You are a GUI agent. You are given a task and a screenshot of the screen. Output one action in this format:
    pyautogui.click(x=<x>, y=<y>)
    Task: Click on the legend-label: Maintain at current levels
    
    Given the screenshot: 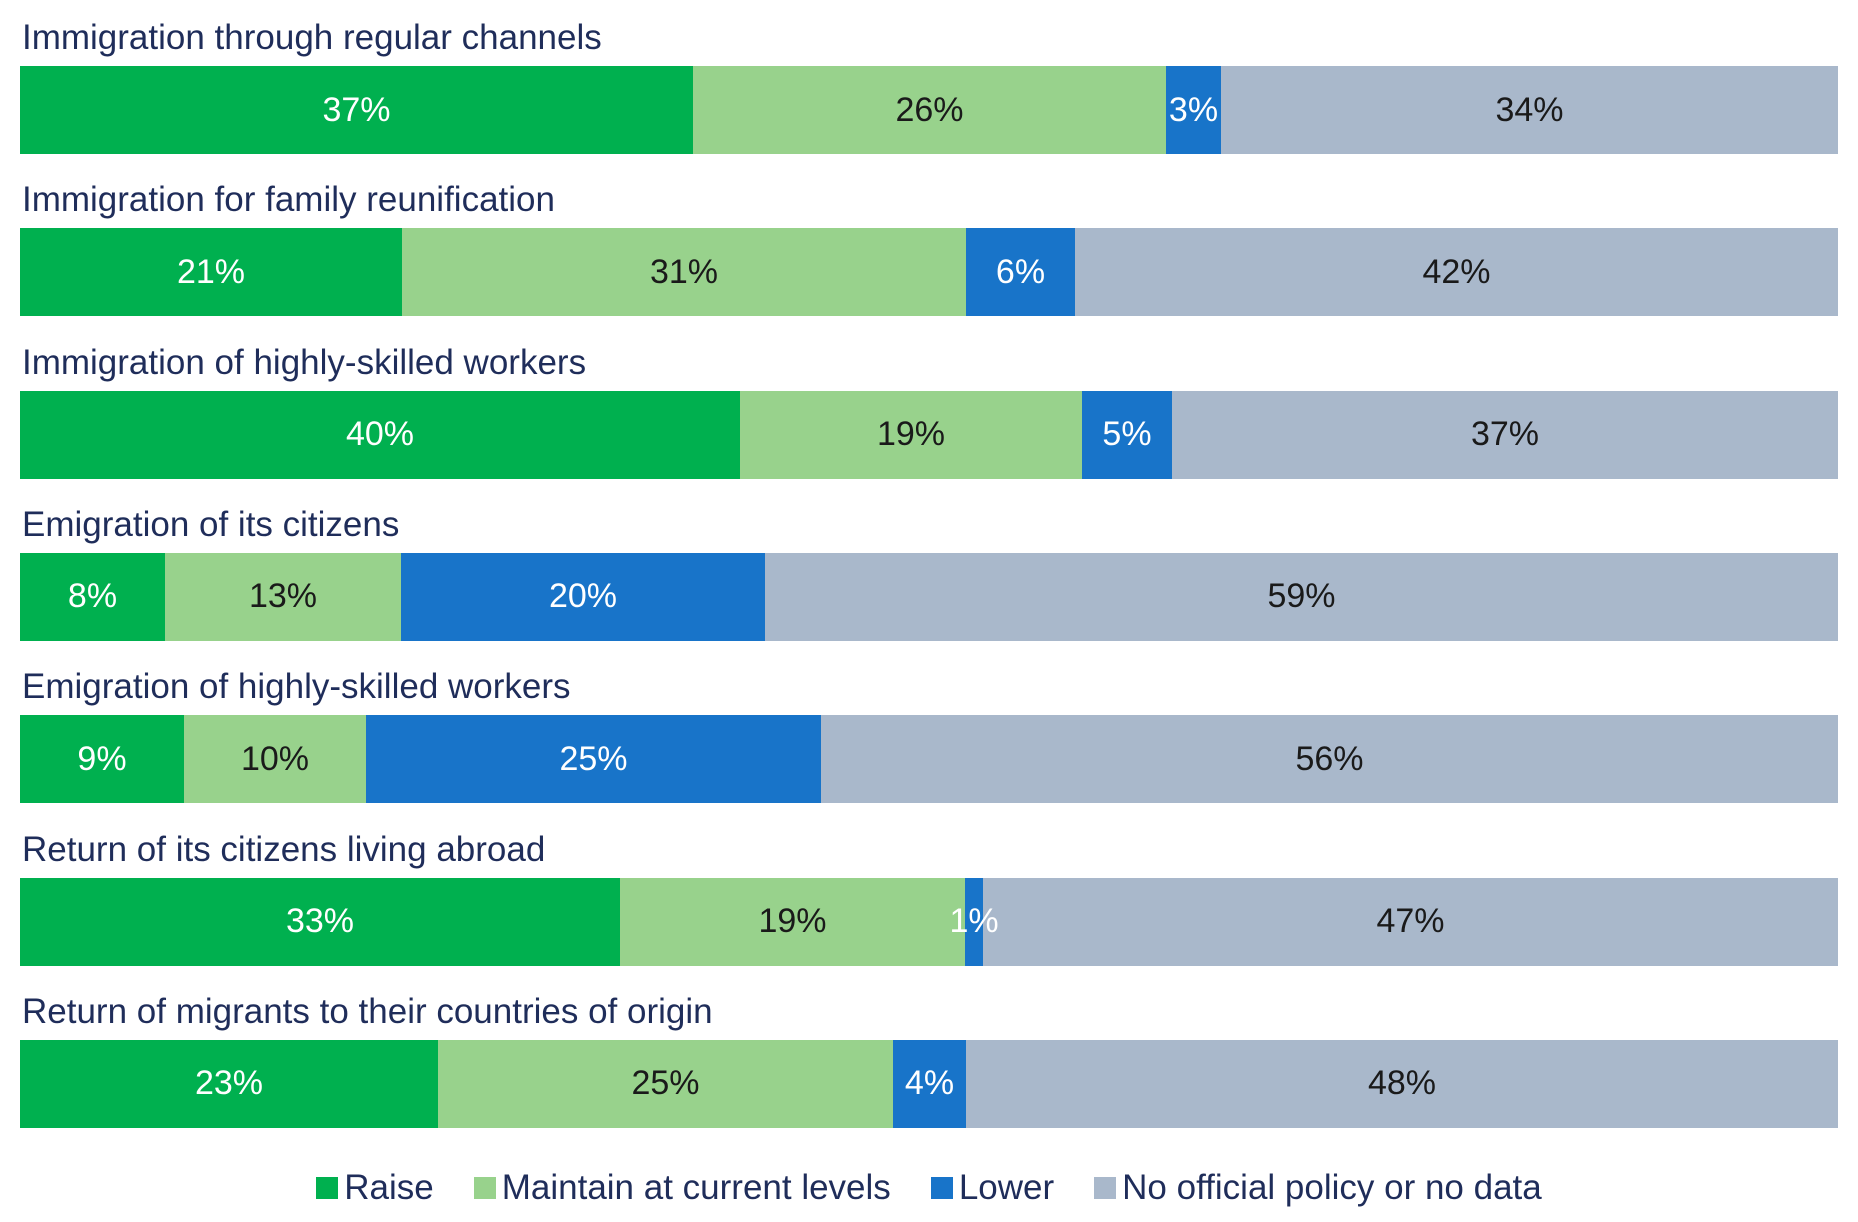 What is the action you would take?
    pyautogui.click(x=696, y=1187)
    